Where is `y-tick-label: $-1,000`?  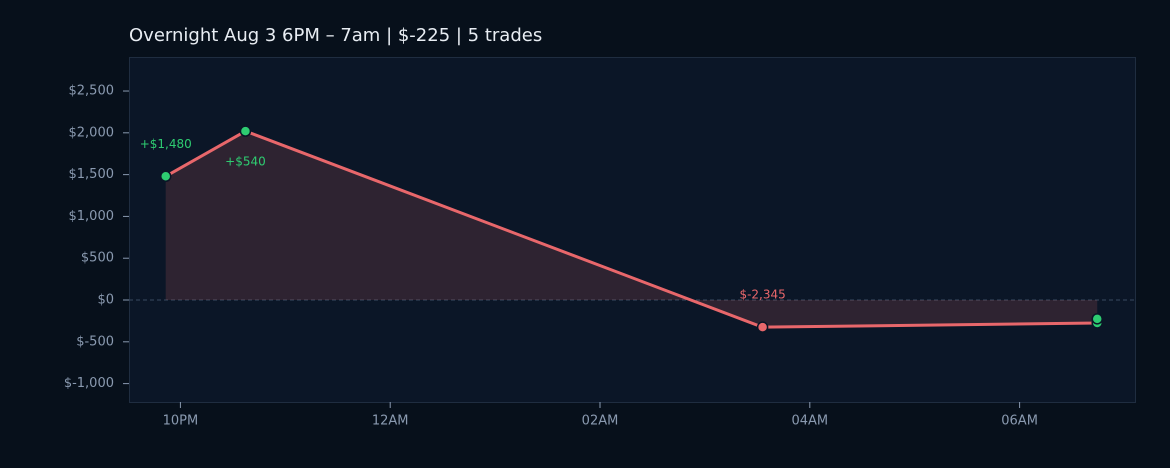
y-tick-label: $-1,000 is located at coordinates (89, 383).